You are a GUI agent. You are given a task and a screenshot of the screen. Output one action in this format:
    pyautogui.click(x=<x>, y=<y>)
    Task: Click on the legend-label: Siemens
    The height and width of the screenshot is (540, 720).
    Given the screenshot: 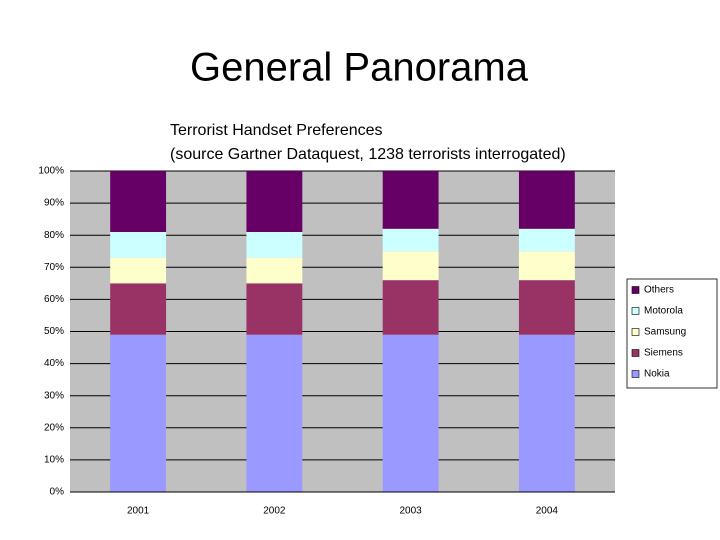 What is the action you would take?
    pyautogui.click(x=663, y=353)
    